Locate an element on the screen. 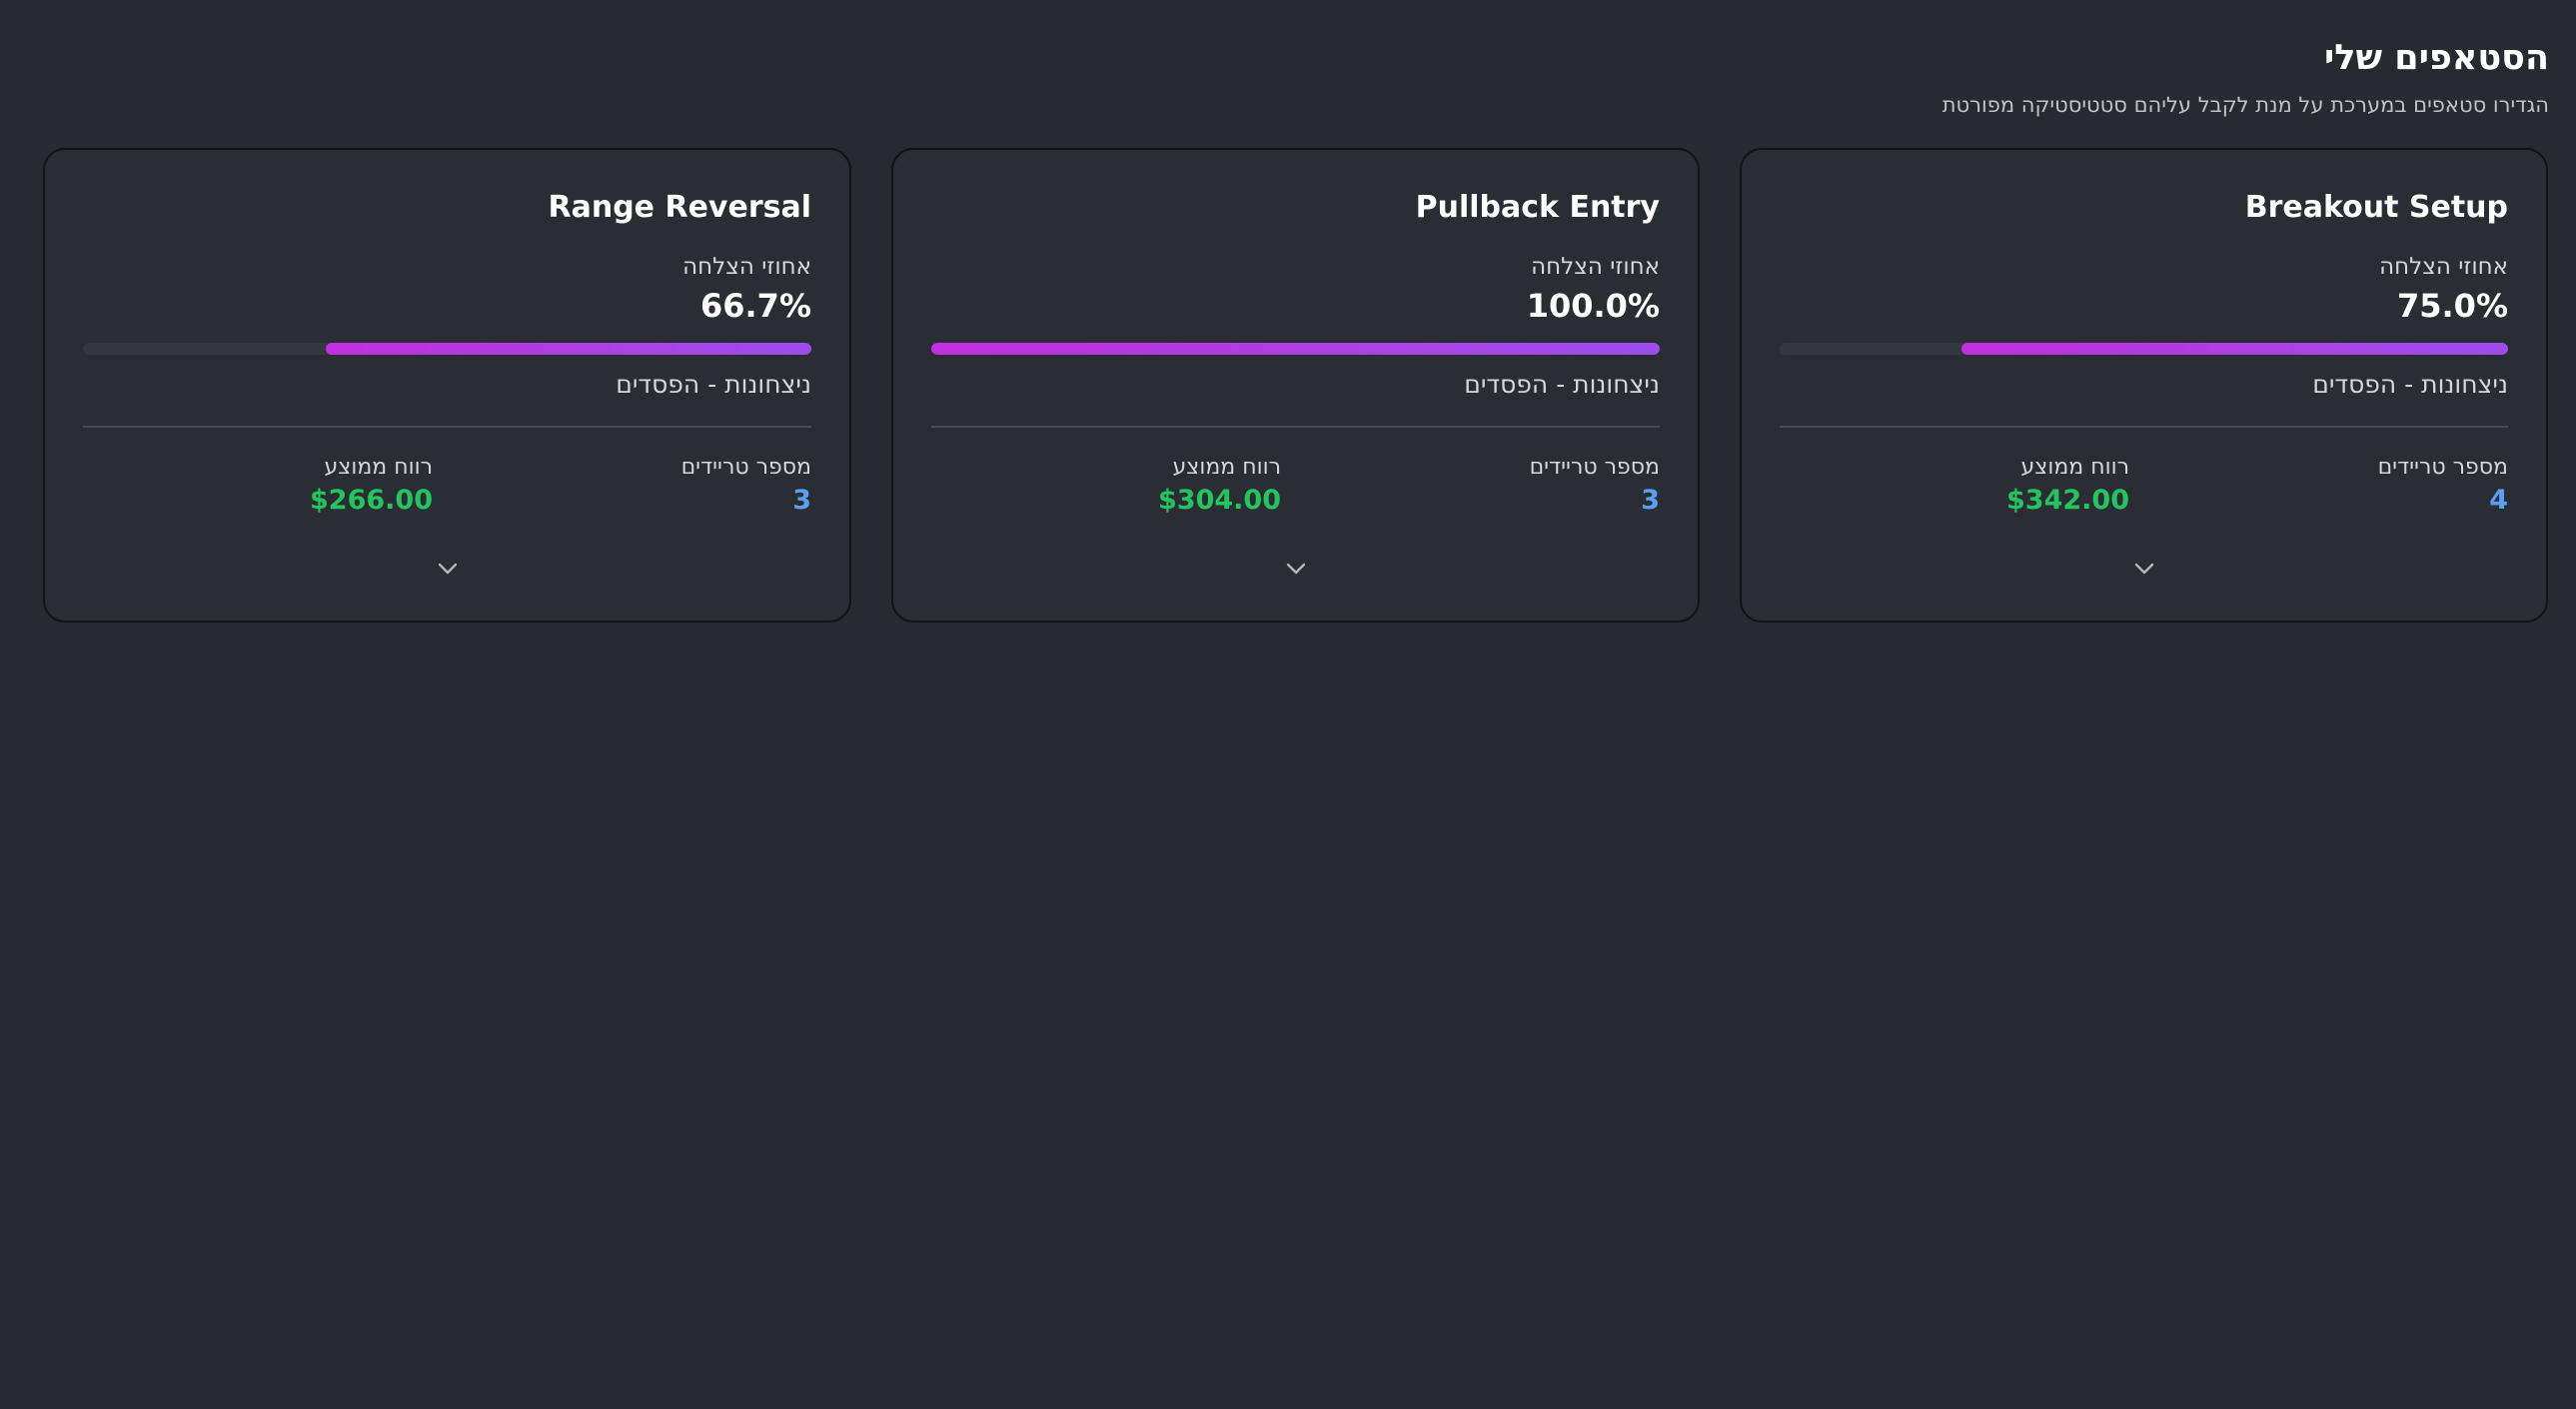  trades-count-stat: מספר טריידים 4 is located at coordinates (2443, 486).